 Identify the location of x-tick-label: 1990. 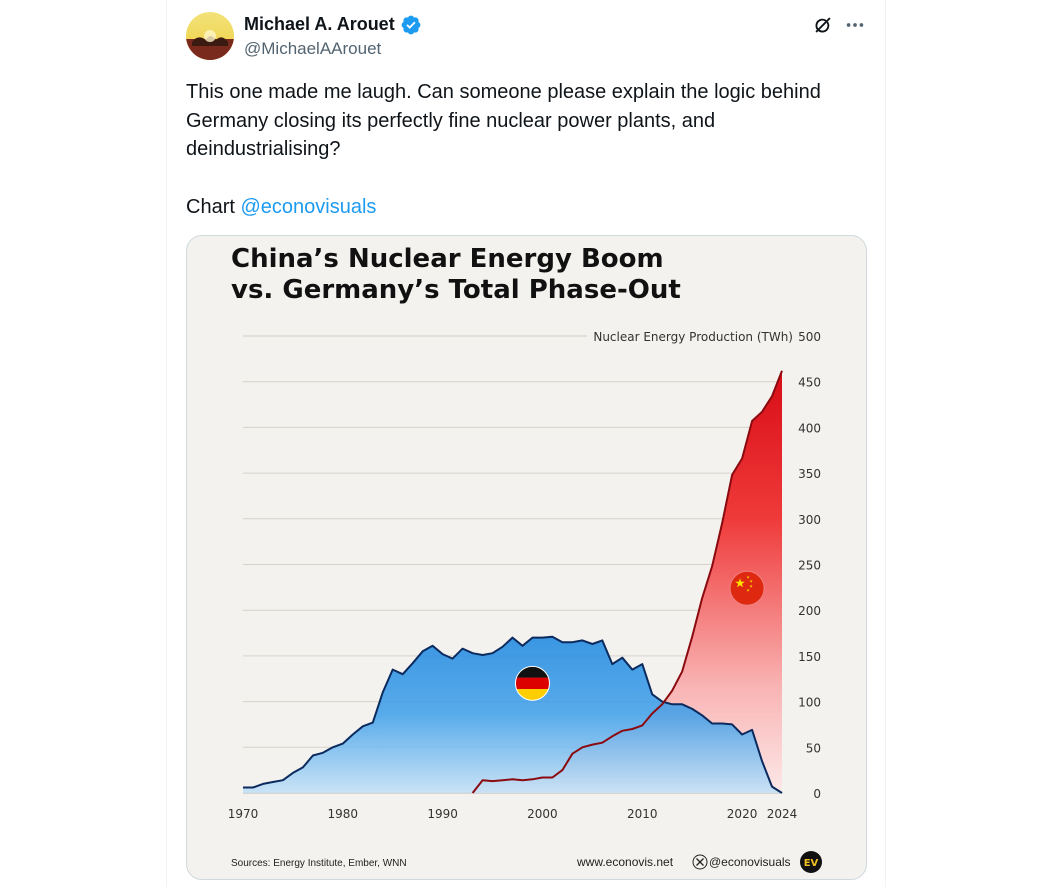
(442, 814).